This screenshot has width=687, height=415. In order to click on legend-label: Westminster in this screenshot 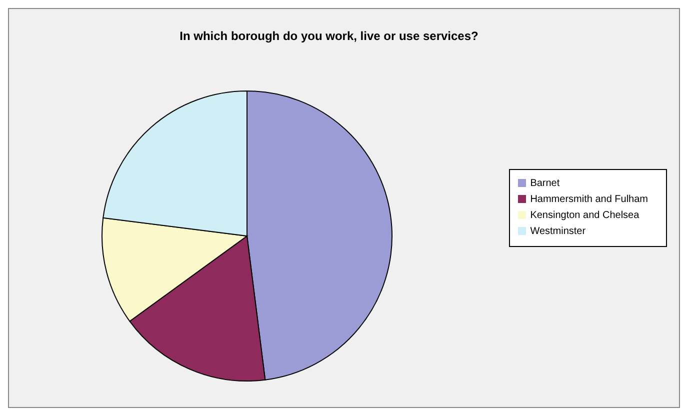, I will do `click(558, 231)`.